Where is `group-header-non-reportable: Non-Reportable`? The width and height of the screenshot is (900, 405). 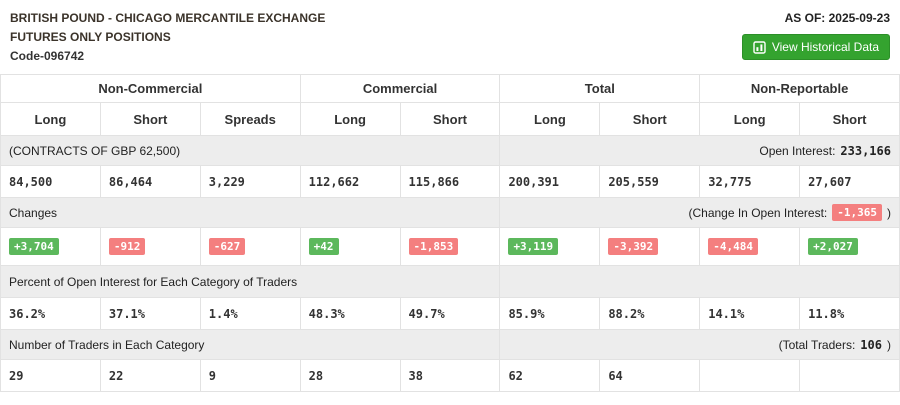
group-header-non-reportable: Non-Reportable is located at coordinates (800, 89).